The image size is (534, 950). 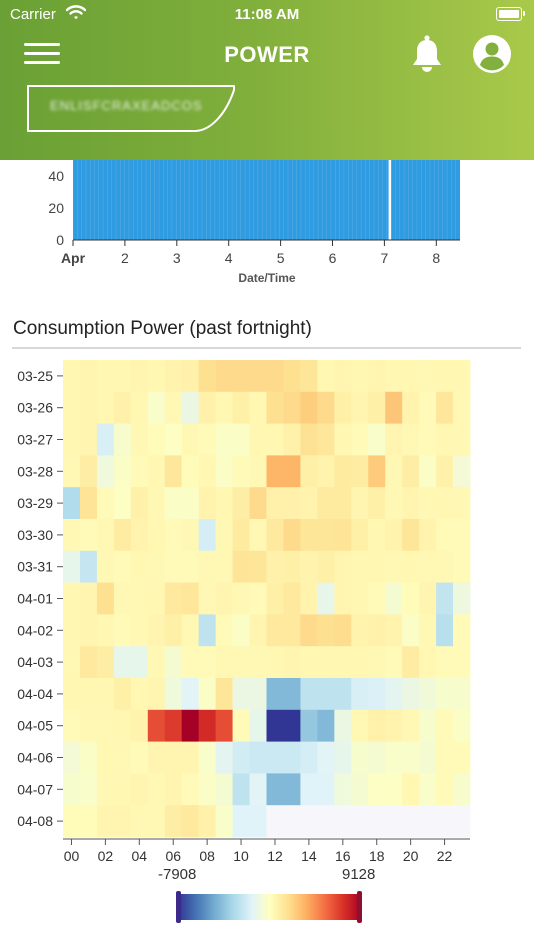 I want to click on range-handle-min, so click(x=178, y=907).